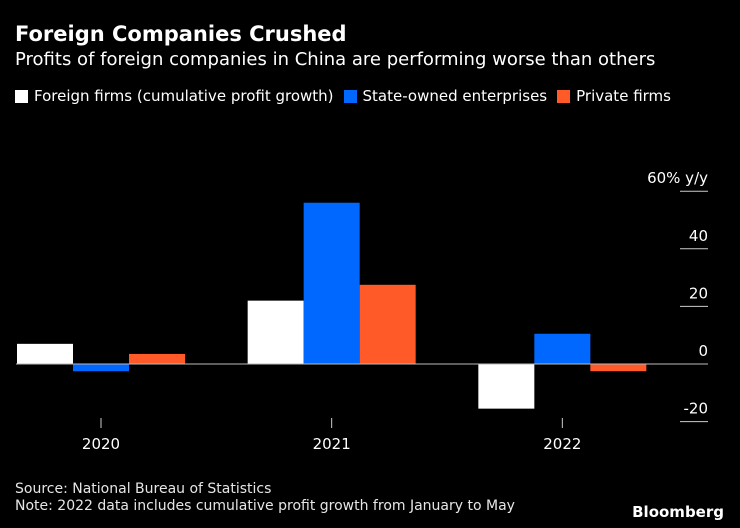 This screenshot has height=528, width=740. I want to click on x-tick-label: 2020, so click(101, 444).